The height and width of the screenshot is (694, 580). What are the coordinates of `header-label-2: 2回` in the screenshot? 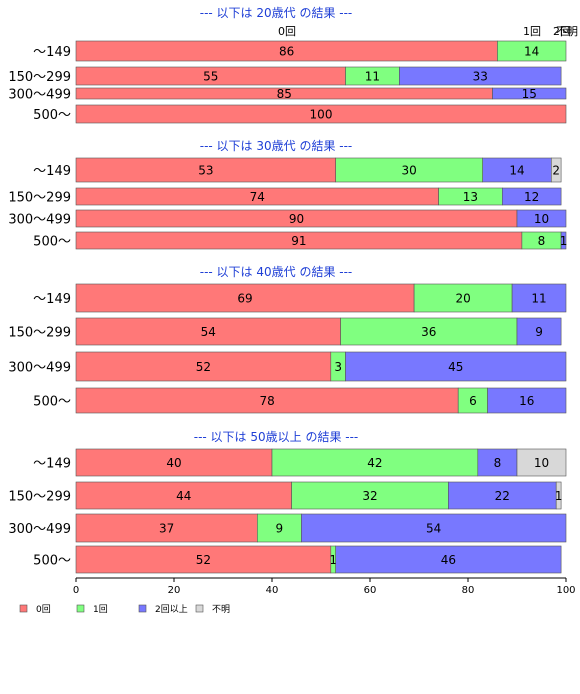 It's located at (562, 31).